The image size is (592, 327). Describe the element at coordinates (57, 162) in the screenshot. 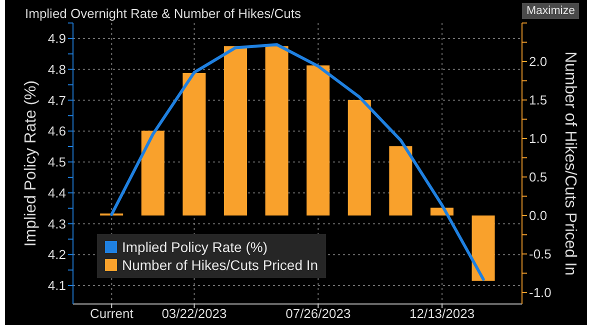

I see `y-tick-label: 4.5` at that location.